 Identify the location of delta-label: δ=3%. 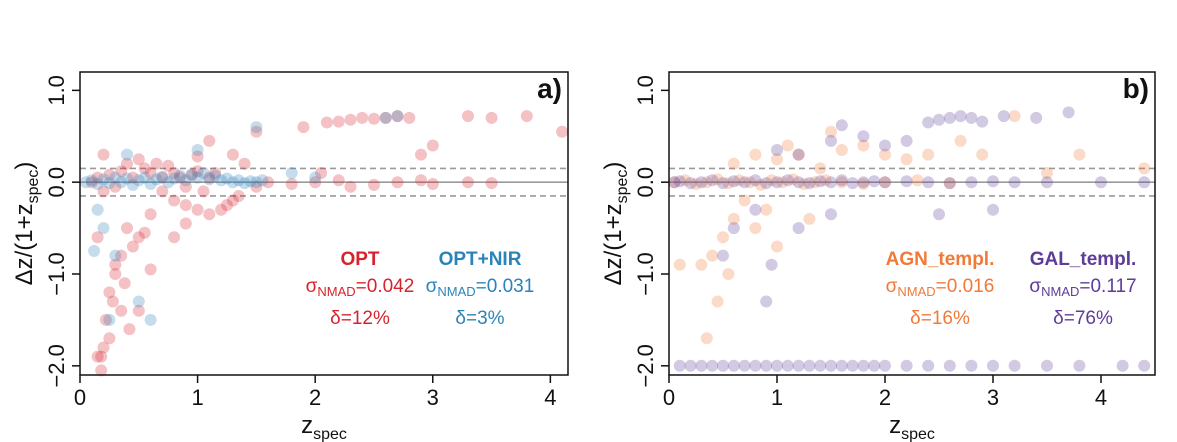
(479, 318).